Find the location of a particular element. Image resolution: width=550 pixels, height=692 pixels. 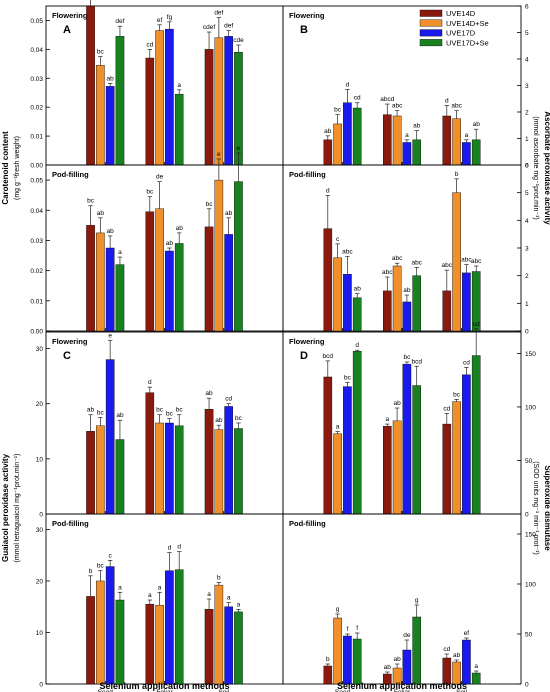

panel-letter: A is located at coordinates (67, 30).